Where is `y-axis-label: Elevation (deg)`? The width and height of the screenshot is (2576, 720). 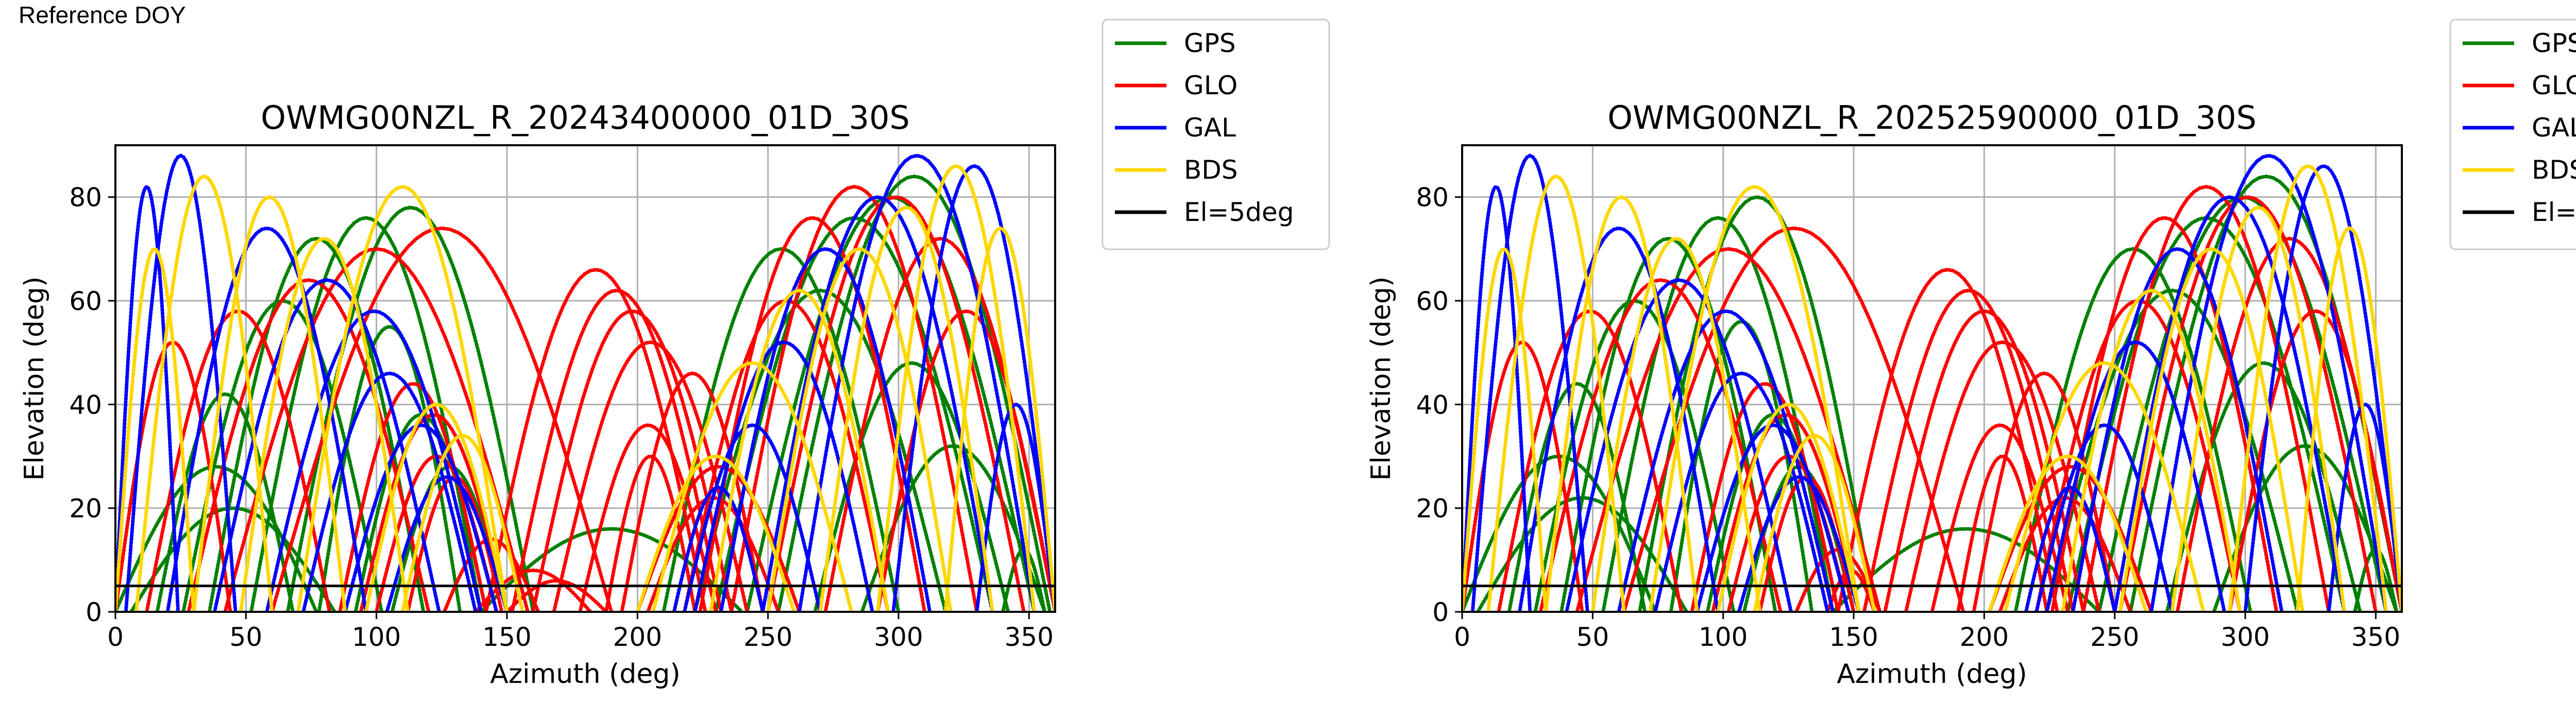
y-axis-label: Elevation (deg) is located at coordinates (1381, 379).